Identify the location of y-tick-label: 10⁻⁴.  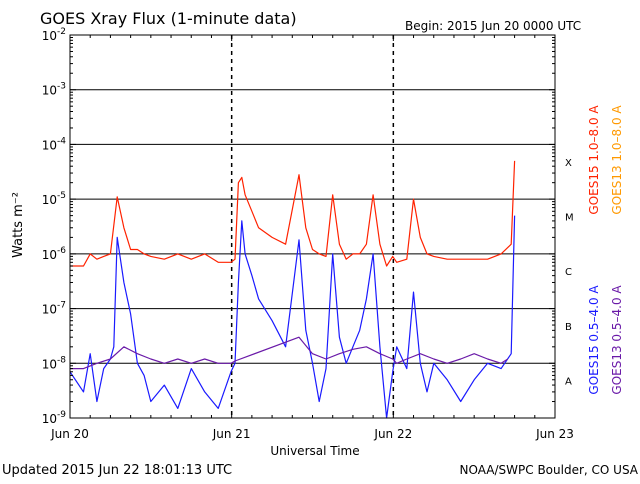
(54, 144).